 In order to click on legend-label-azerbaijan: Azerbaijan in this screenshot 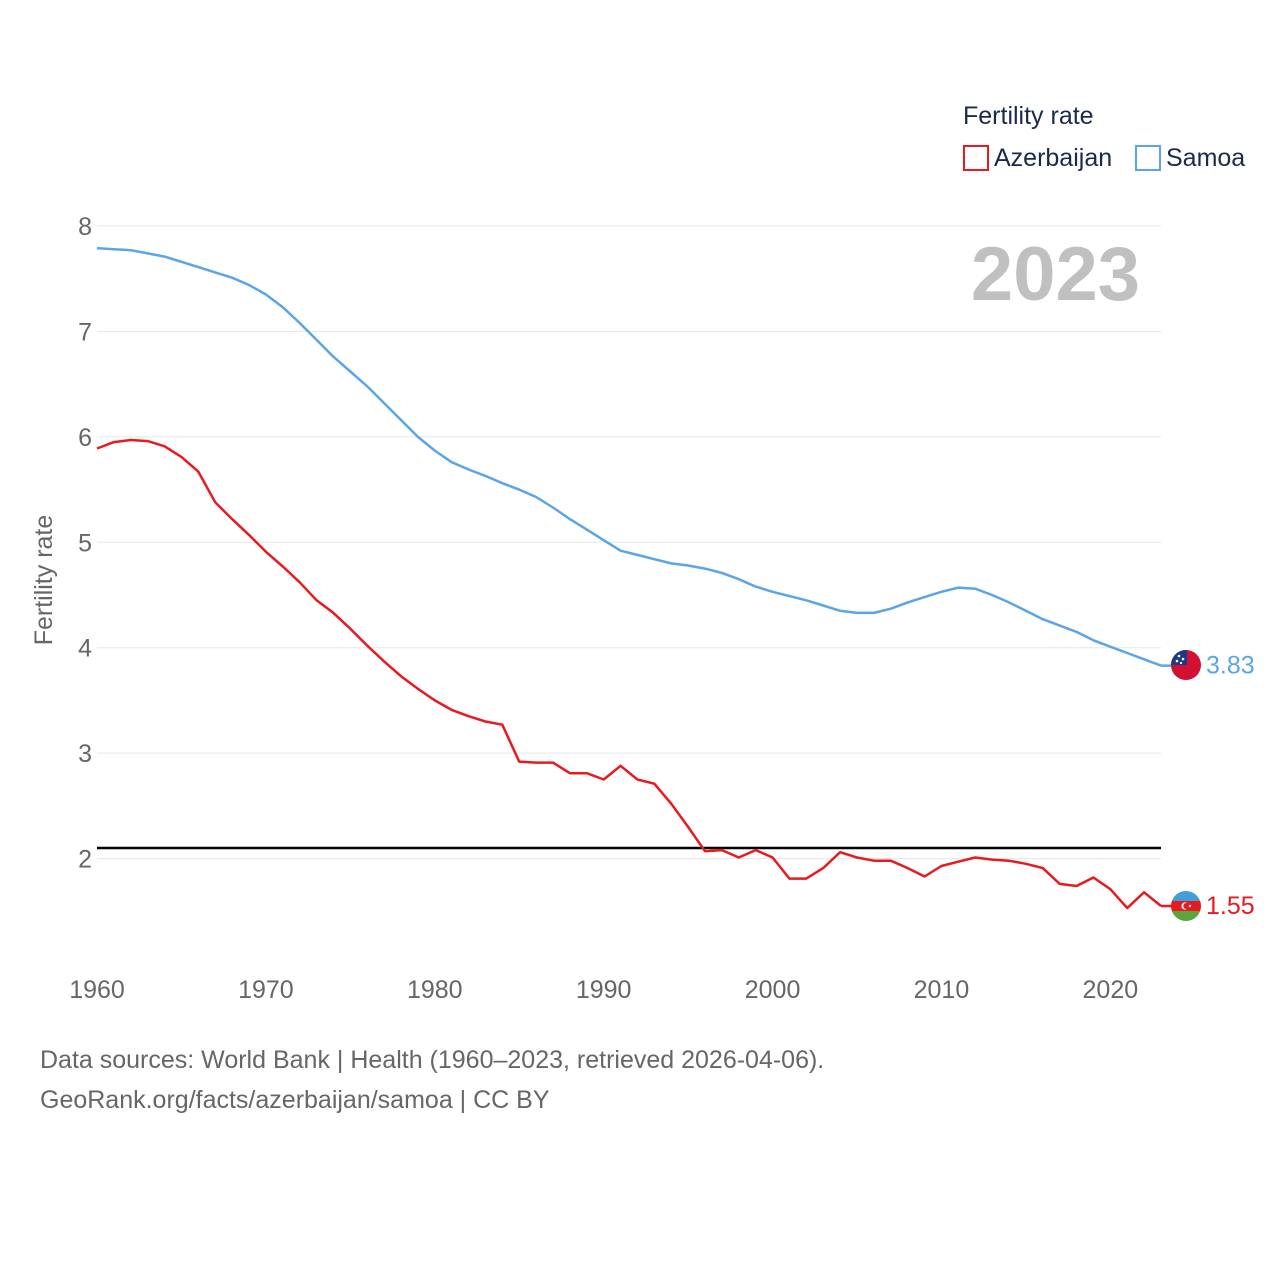, I will do `click(1053, 158)`.